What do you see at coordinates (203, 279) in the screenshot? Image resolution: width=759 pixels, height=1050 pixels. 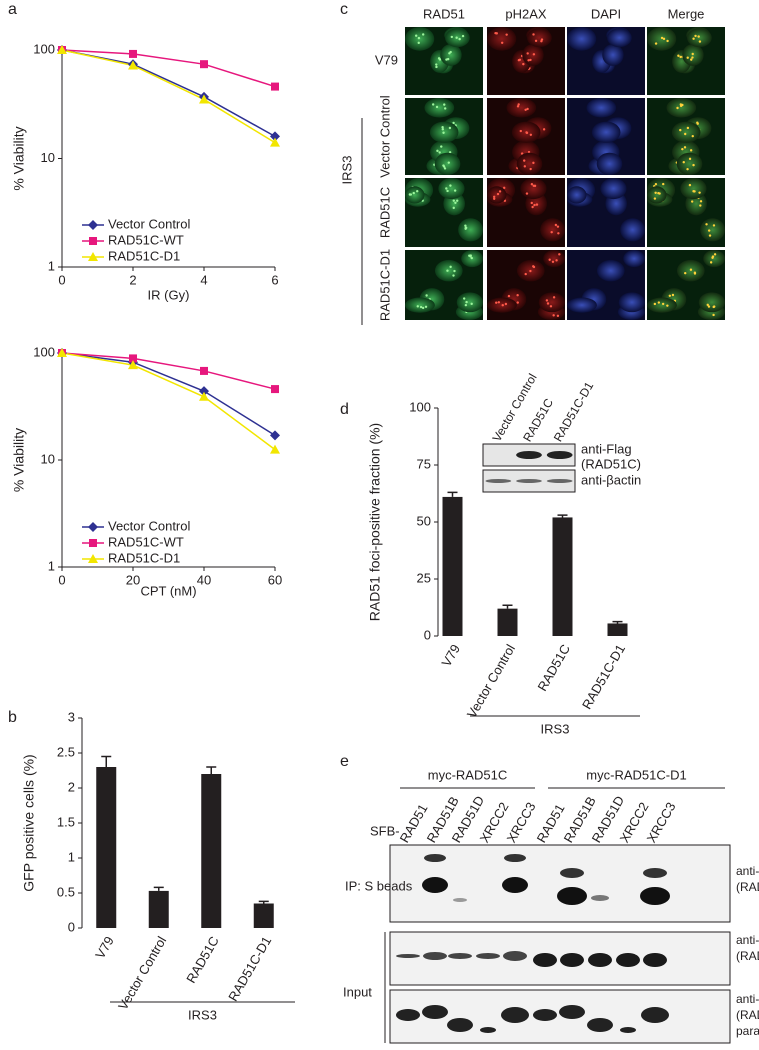 I see `x-tick-label: 4` at bounding box center [203, 279].